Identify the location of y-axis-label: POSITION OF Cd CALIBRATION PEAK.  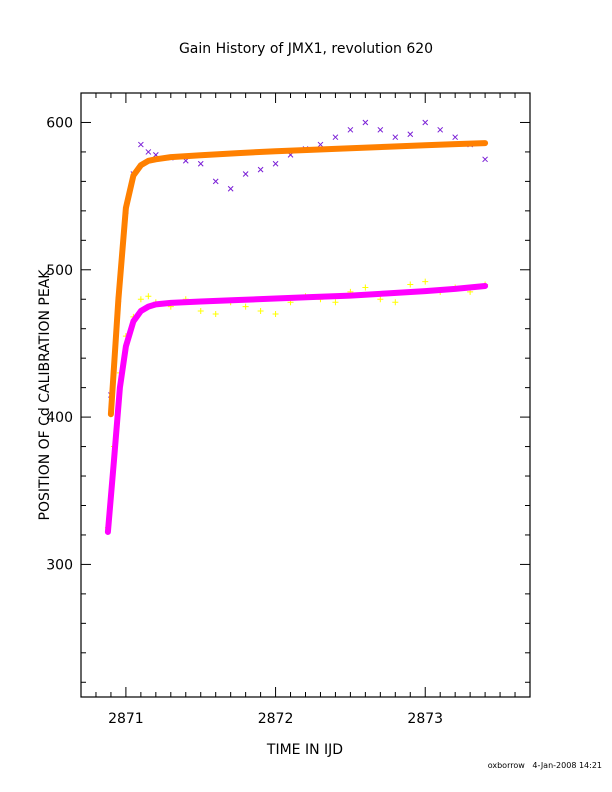
(45, 395).